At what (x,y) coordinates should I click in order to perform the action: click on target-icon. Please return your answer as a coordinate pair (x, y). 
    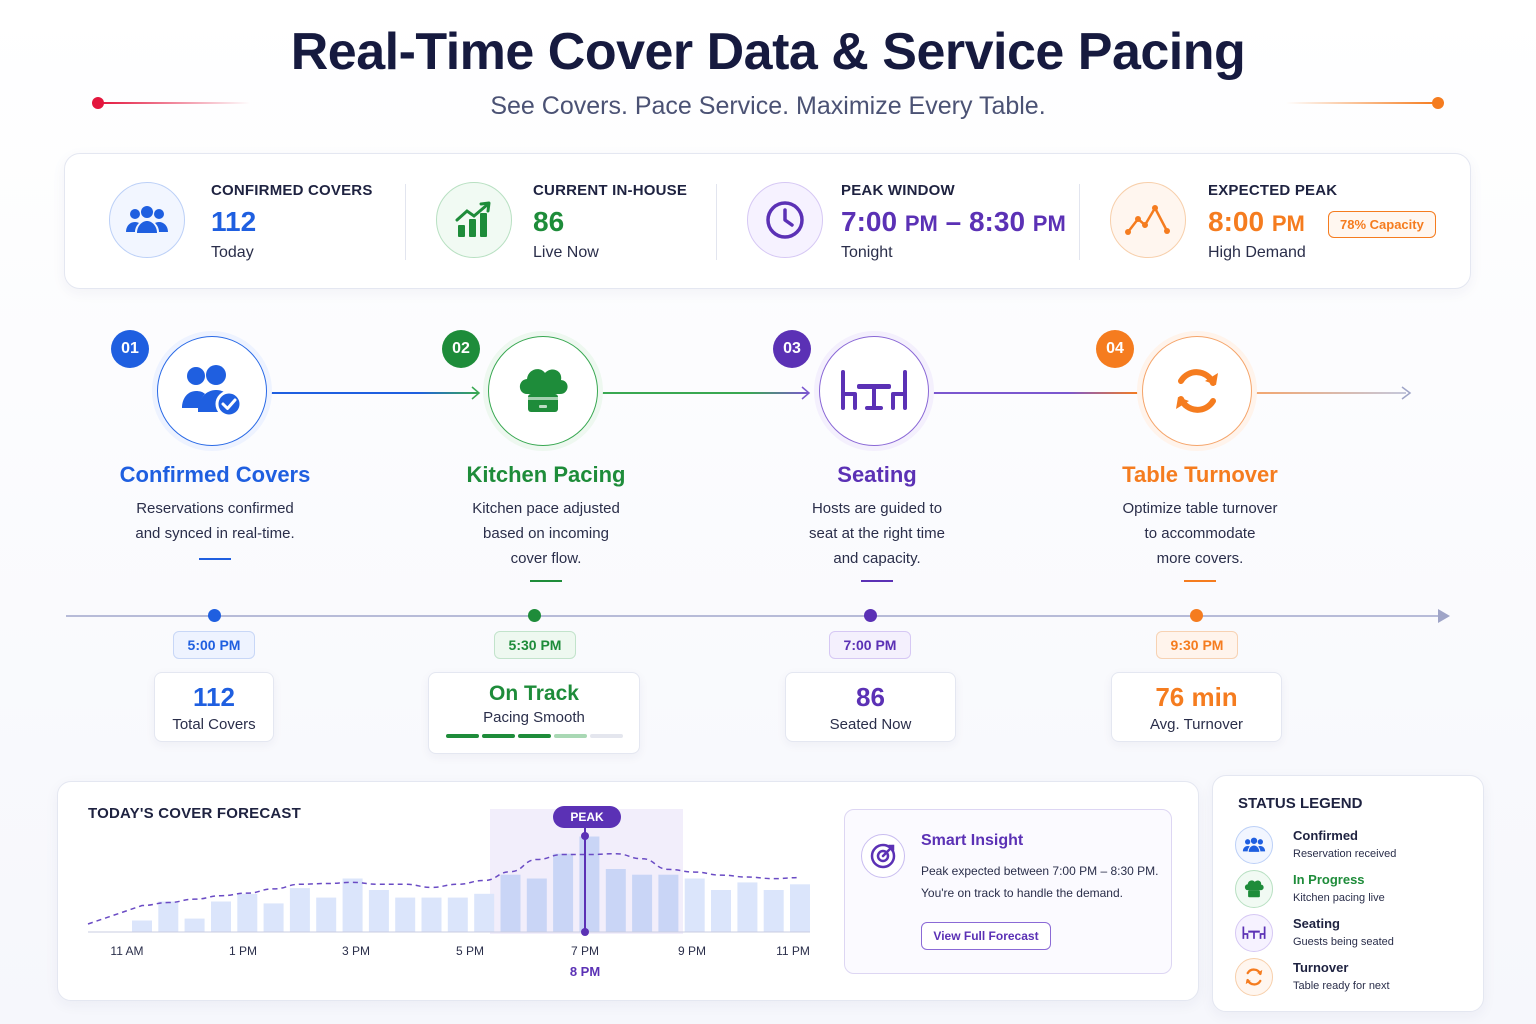
    Looking at the image, I should click on (883, 856).